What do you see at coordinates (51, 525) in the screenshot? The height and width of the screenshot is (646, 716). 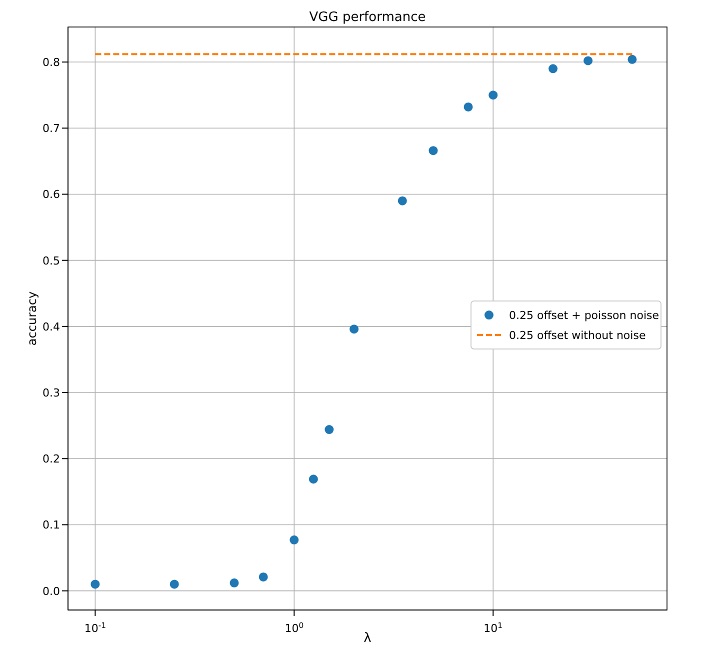 I see `y-tick-label: 0.1` at bounding box center [51, 525].